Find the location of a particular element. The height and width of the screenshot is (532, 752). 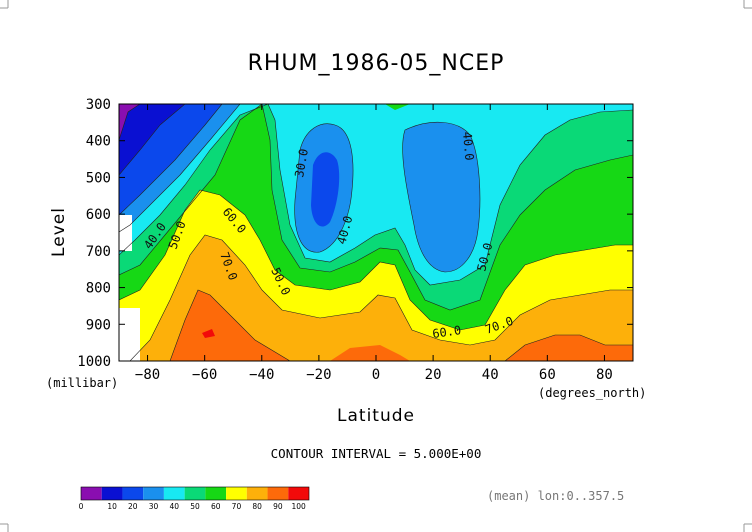

x-tick-label: 0 is located at coordinates (376, 375).